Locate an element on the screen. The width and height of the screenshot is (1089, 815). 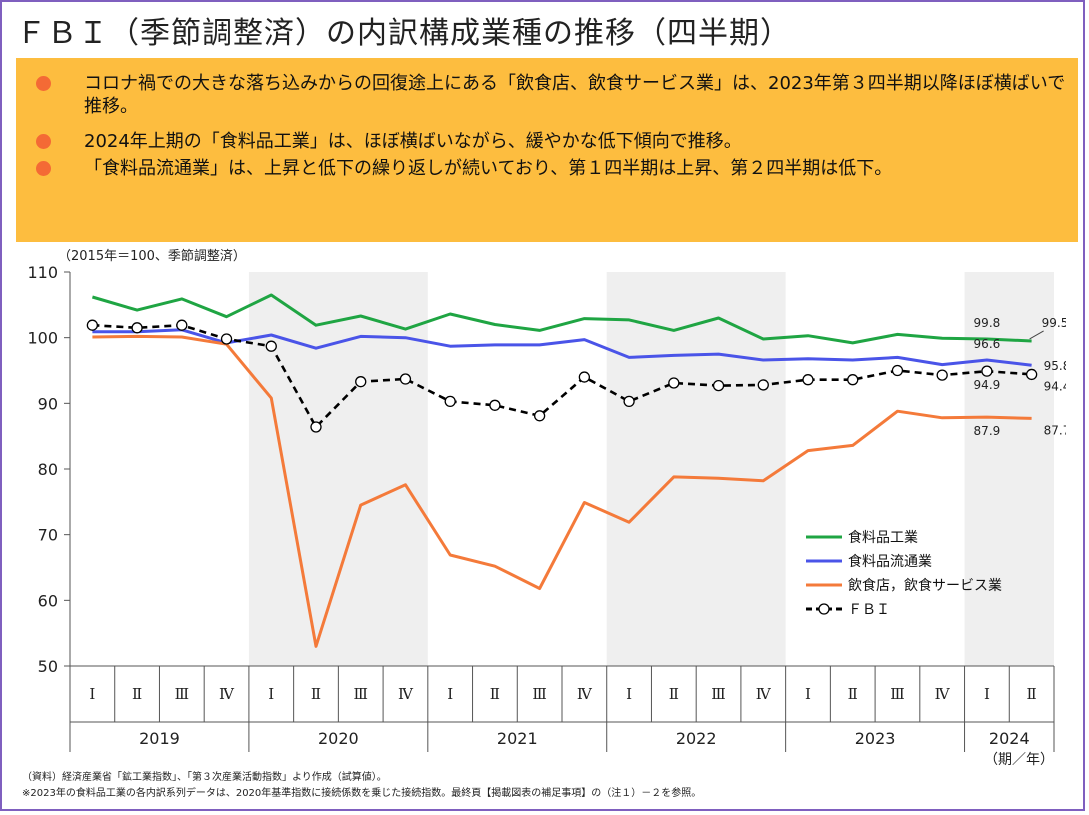
source-note: （資料）経済産業省「鉱工業指数」、「第３次産業活動指数」より作成（試算値）。 is located at coordinates (204, 777).